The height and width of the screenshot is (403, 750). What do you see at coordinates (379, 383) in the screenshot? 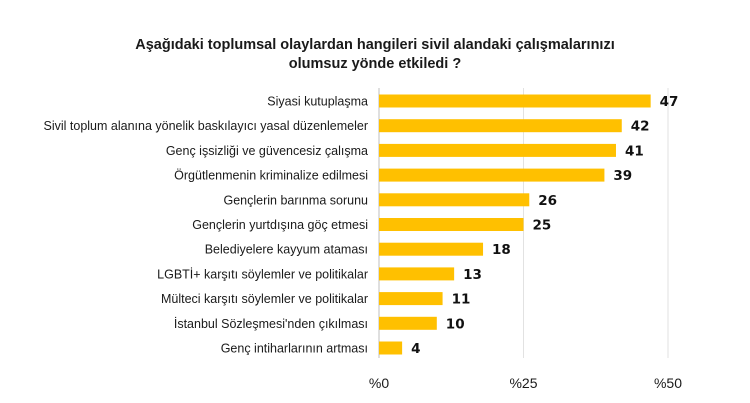
I see `x-tick-label: %0` at bounding box center [379, 383].